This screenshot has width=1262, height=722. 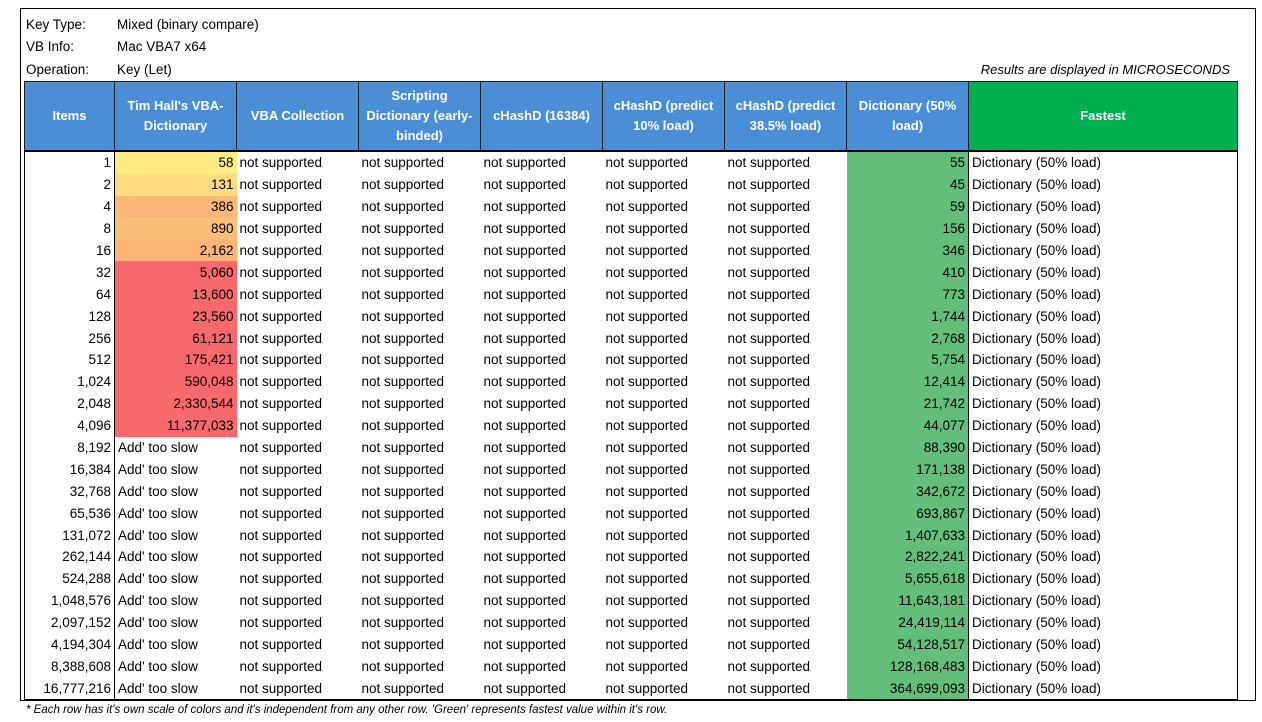 I want to click on cell-dictionary-50: 45, so click(x=907, y=184).